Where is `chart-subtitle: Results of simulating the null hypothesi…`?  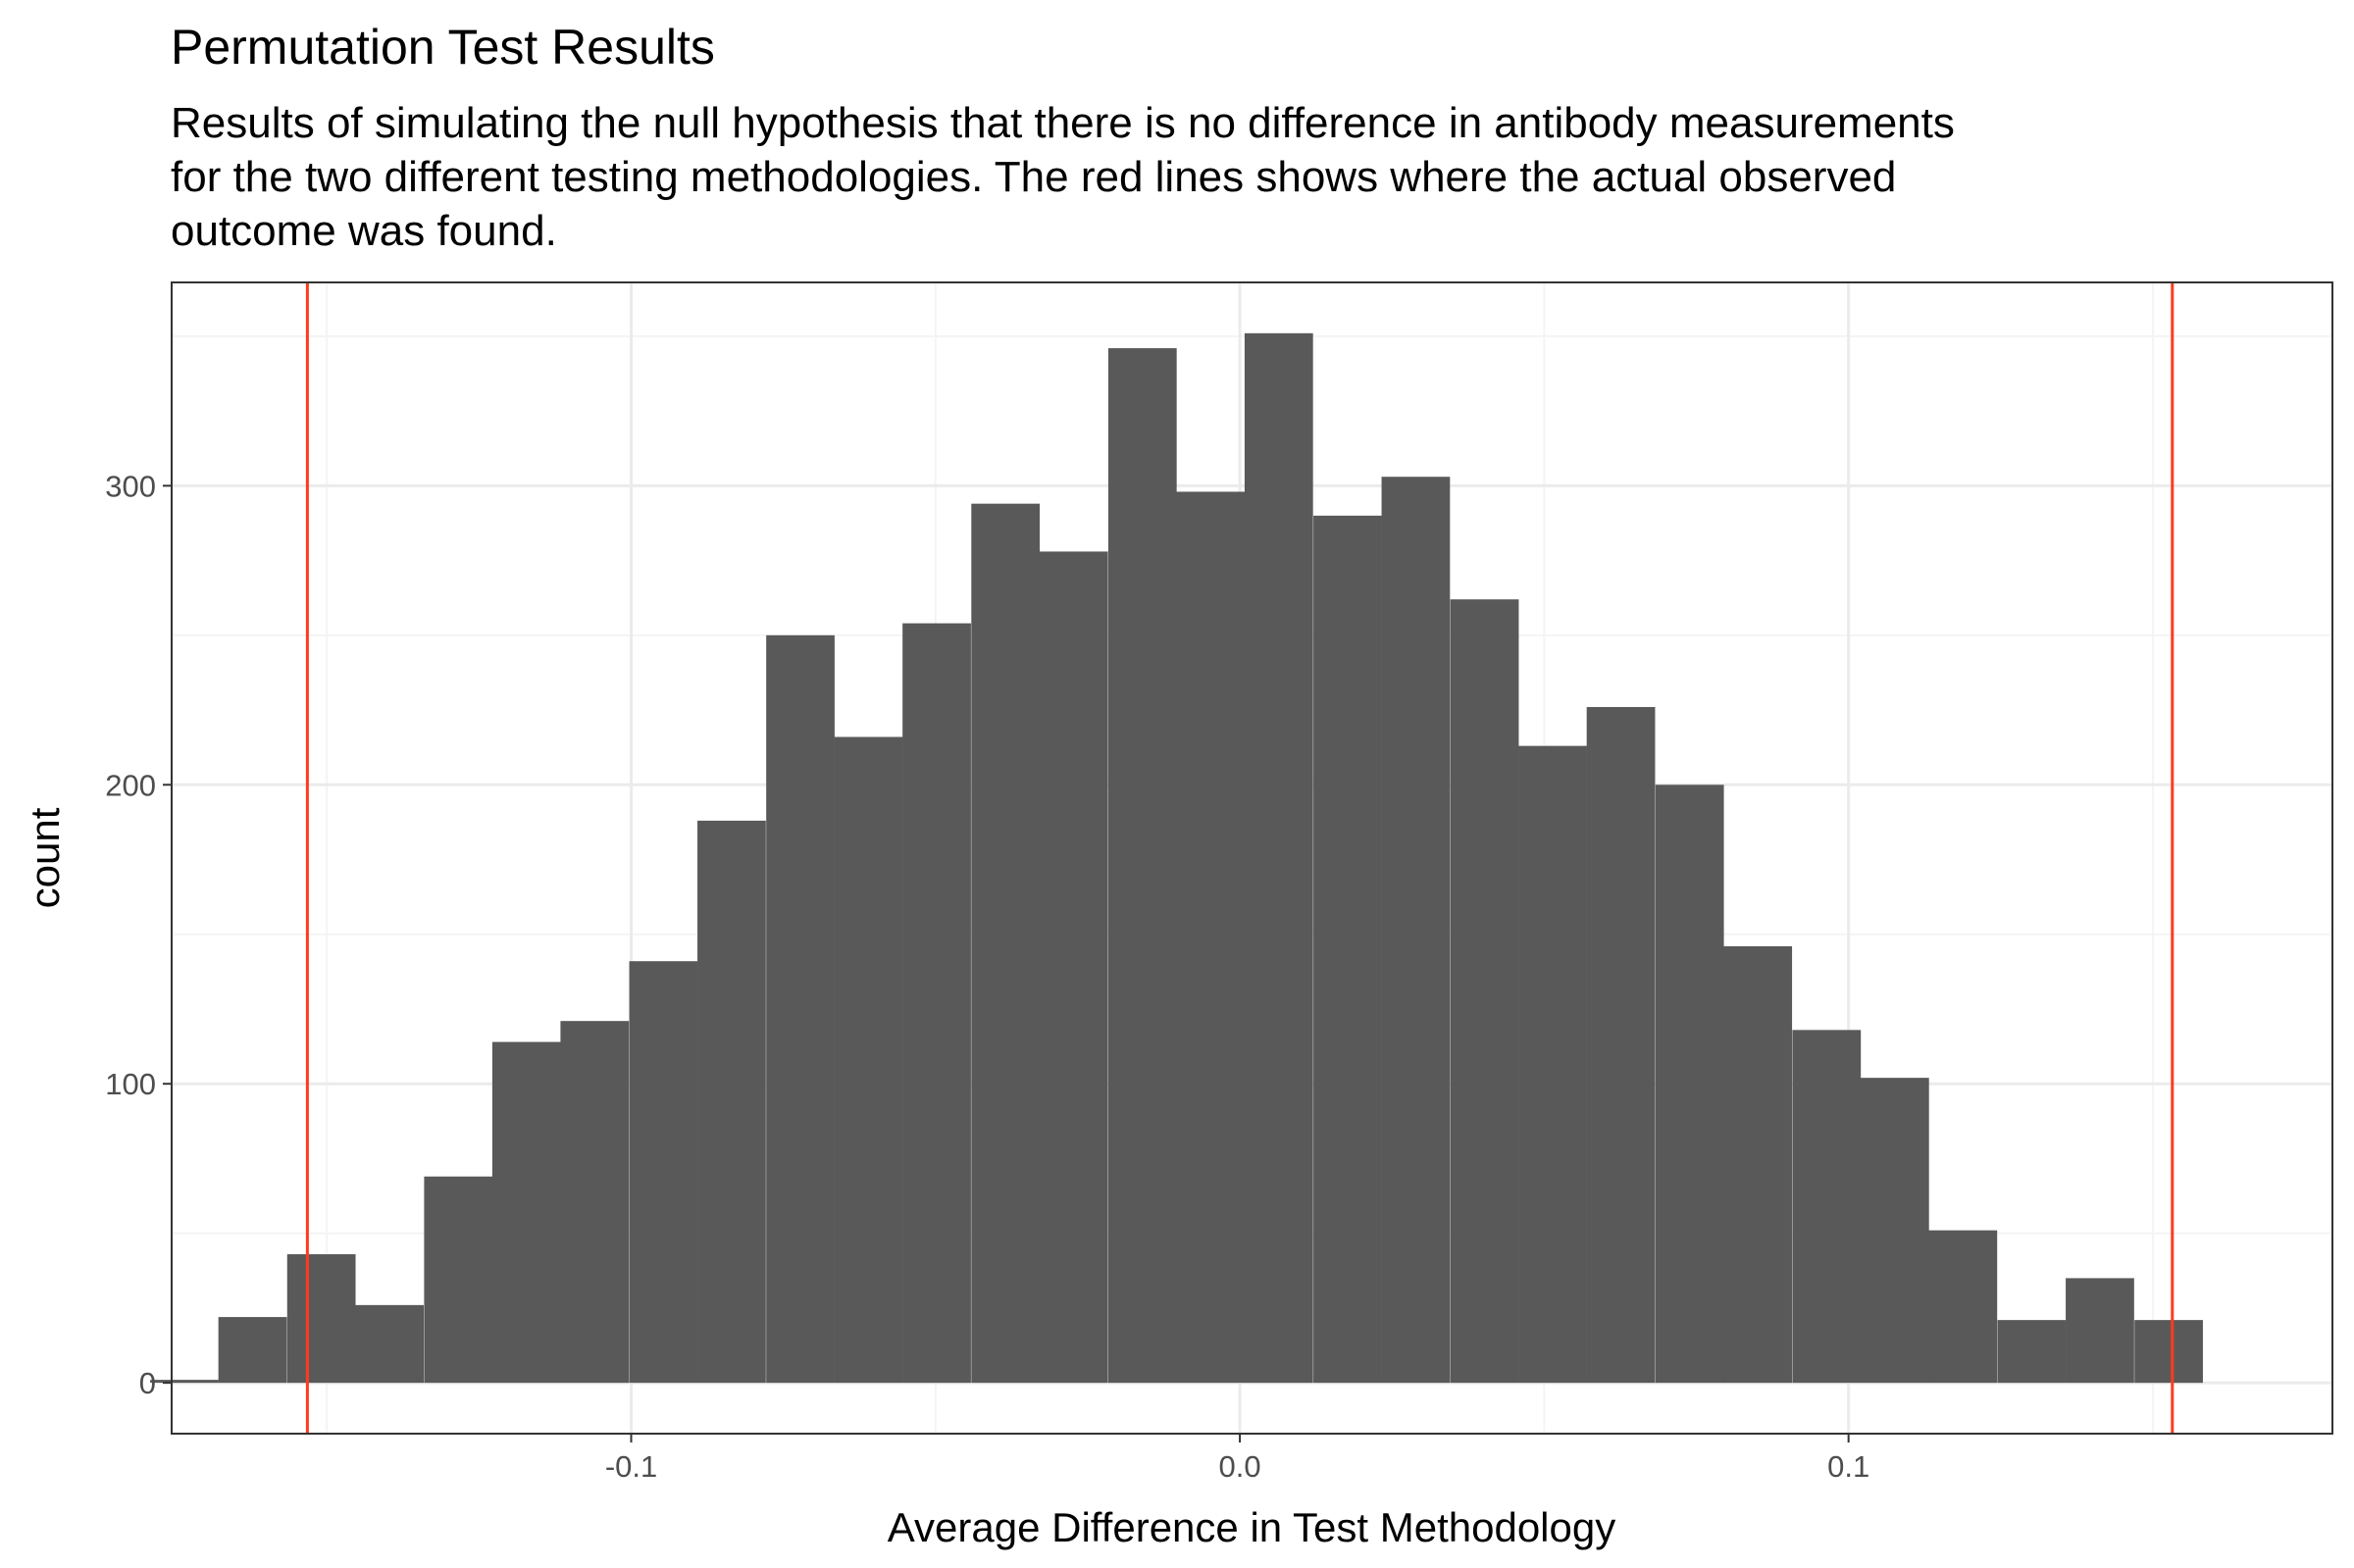
chart-subtitle: Results of simulating the null hypothesi… is located at coordinates (1063, 177).